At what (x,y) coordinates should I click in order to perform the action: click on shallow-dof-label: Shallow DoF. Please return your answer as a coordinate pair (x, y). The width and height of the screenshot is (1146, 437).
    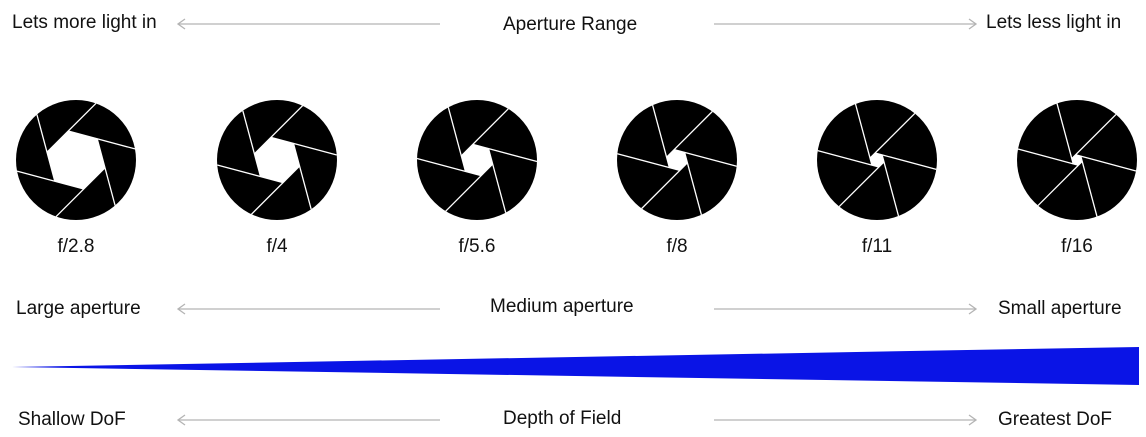
    Looking at the image, I should click on (72, 419).